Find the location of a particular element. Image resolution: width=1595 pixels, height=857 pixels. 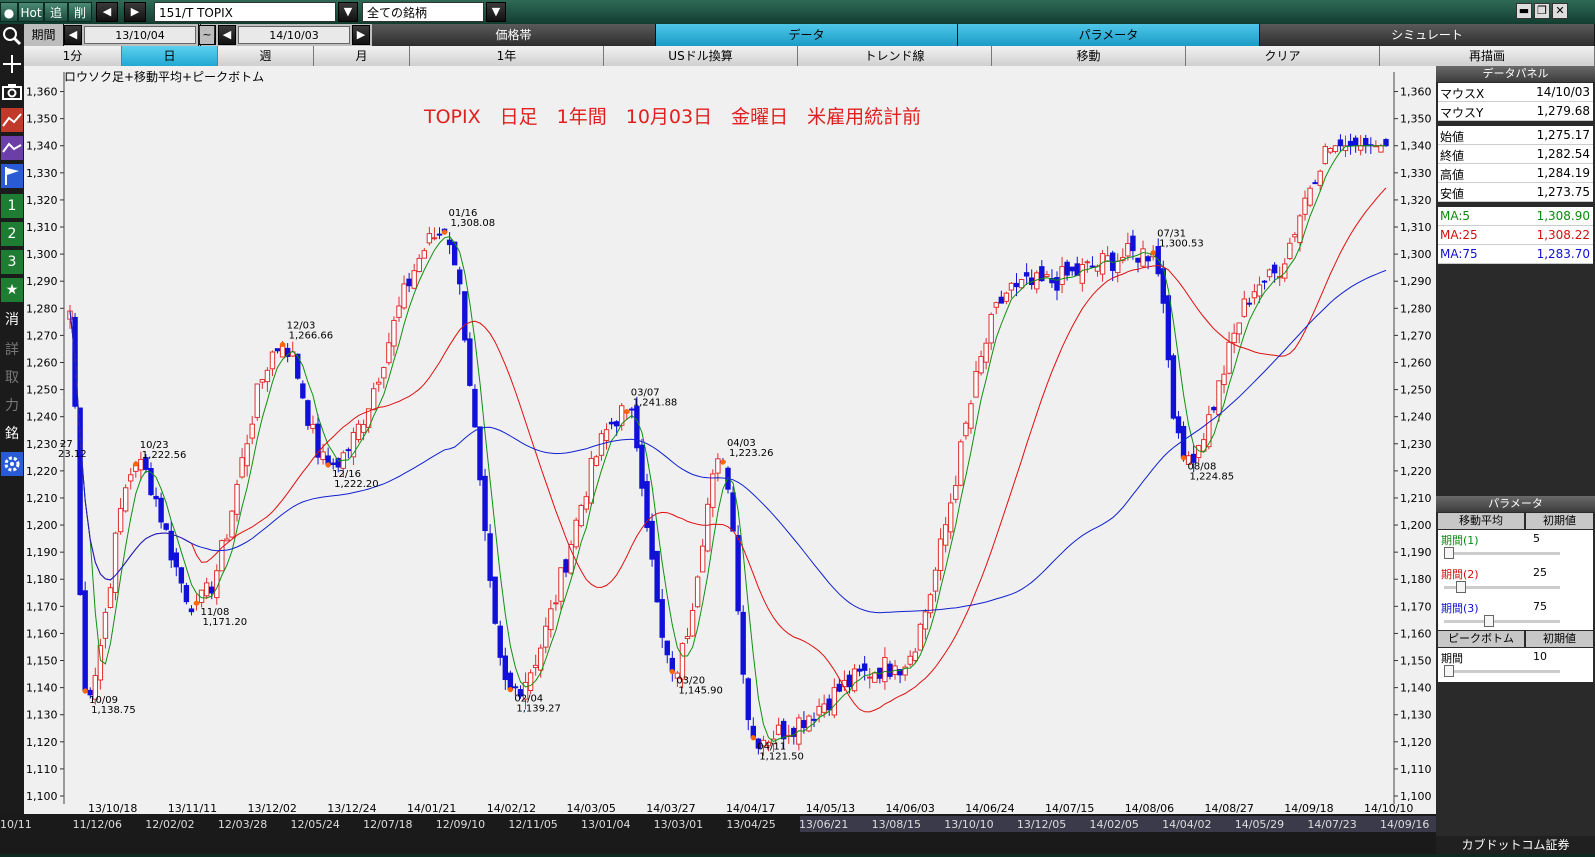

period2-slider is located at coordinates (1502, 587).